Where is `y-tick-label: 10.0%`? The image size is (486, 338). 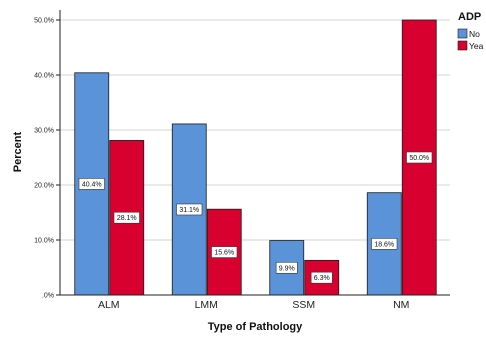 y-tick-label: 10.0% is located at coordinates (44, 241).